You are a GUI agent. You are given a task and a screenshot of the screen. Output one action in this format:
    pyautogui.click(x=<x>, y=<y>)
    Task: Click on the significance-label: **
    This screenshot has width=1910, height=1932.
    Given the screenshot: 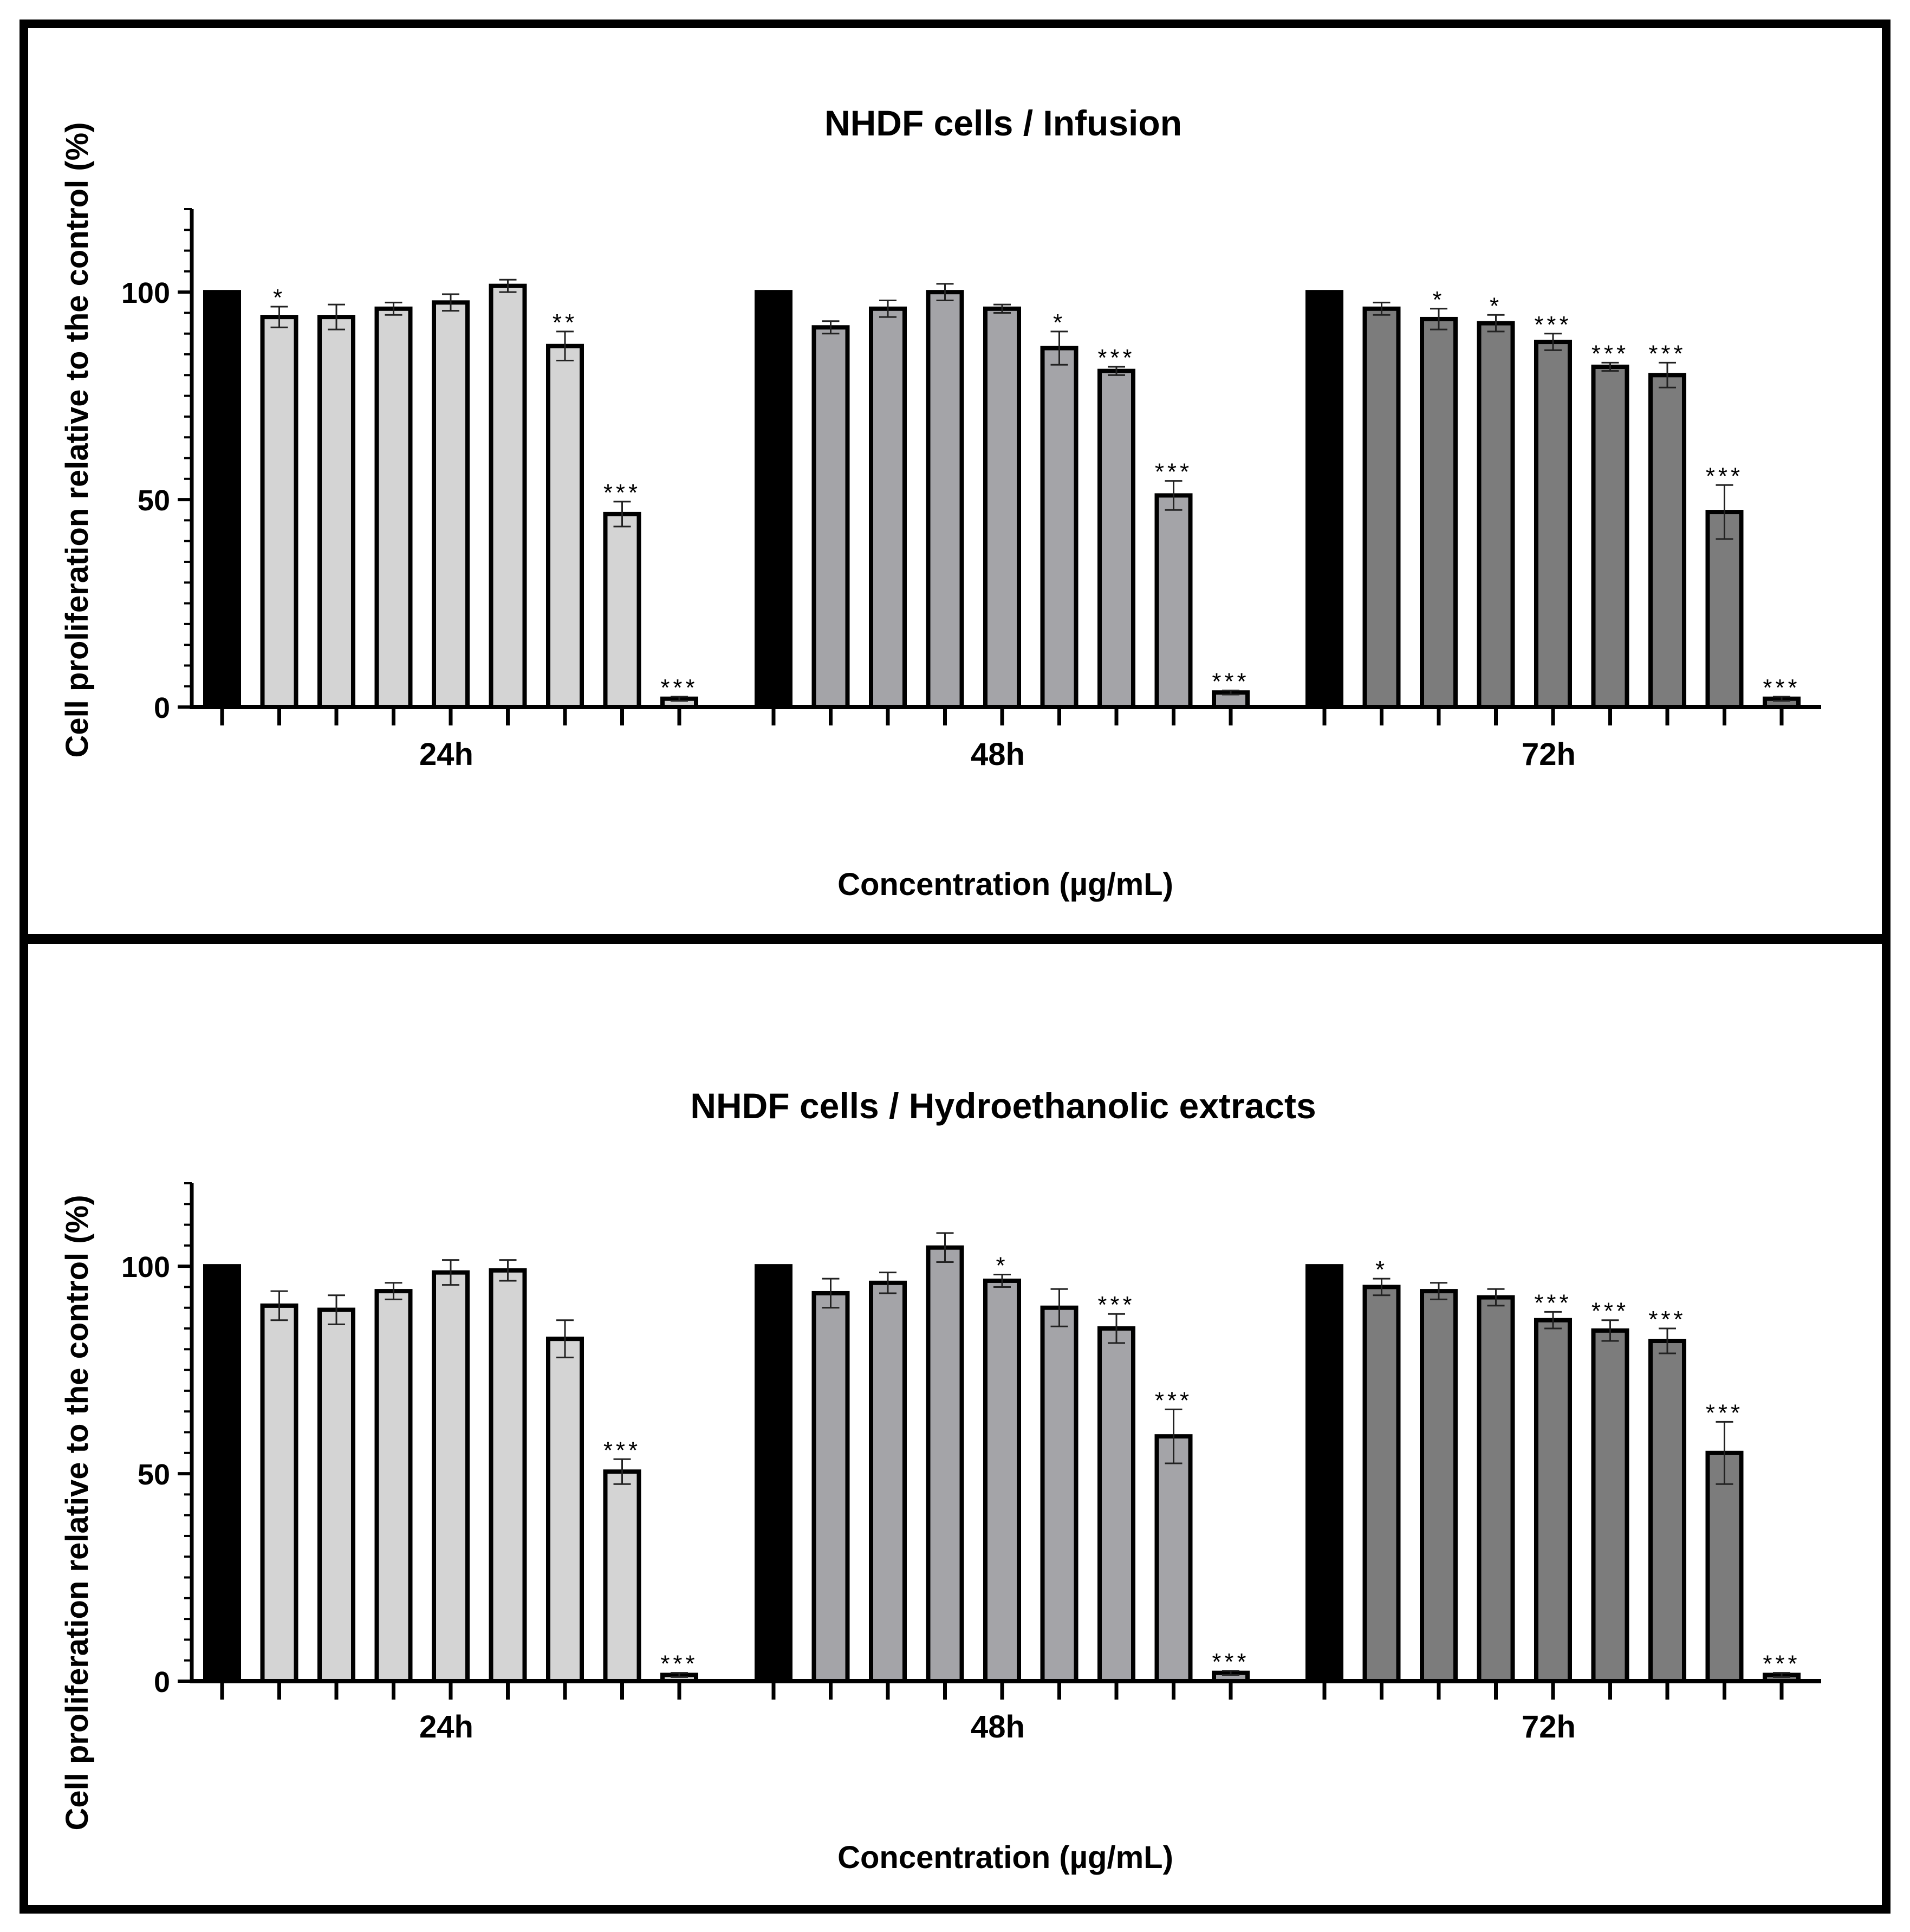 What is the action you would take?
    pyautogui.click(x=565, y=322)
    